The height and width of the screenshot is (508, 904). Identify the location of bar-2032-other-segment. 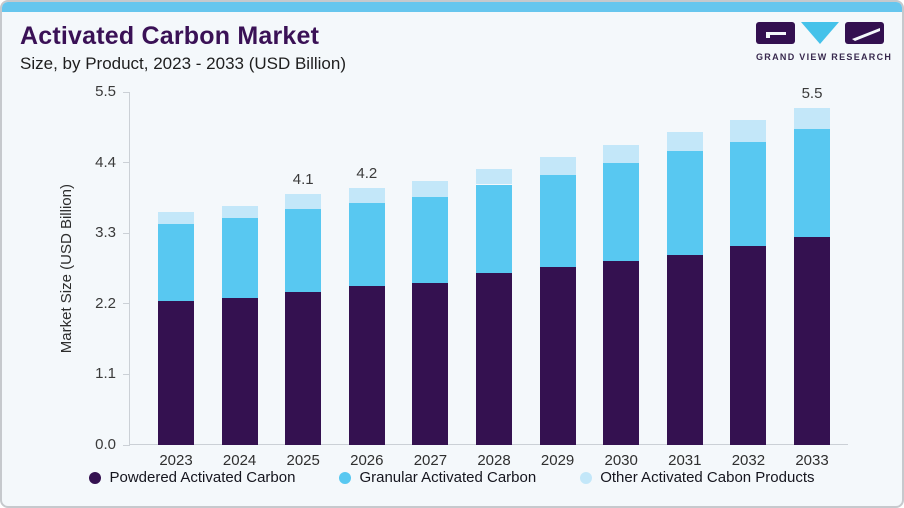
(748, 131).